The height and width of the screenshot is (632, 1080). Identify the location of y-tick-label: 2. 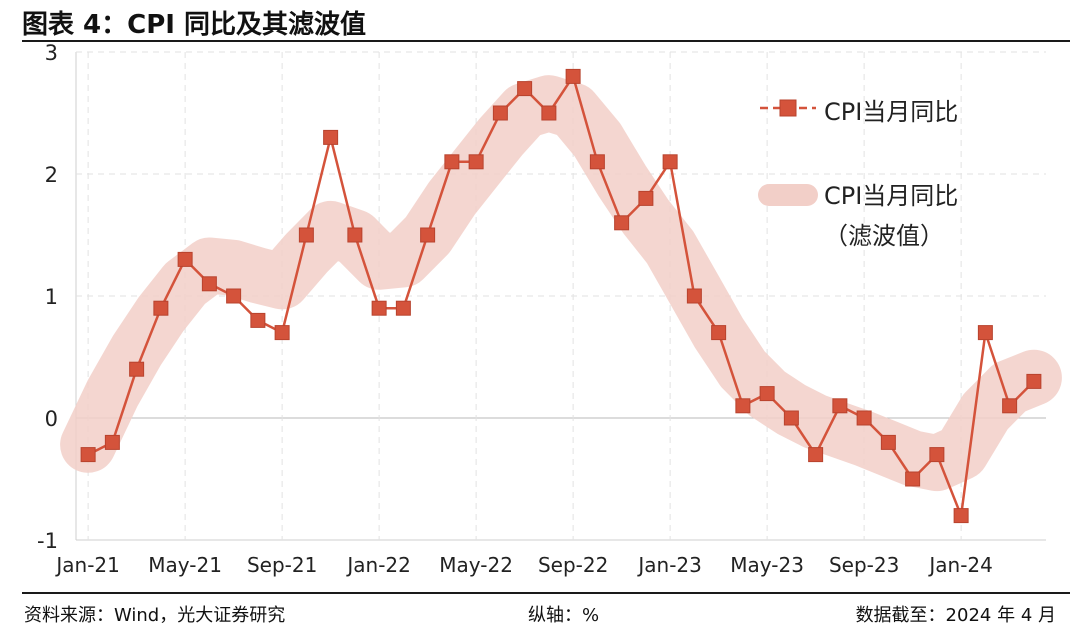
(51, 175).